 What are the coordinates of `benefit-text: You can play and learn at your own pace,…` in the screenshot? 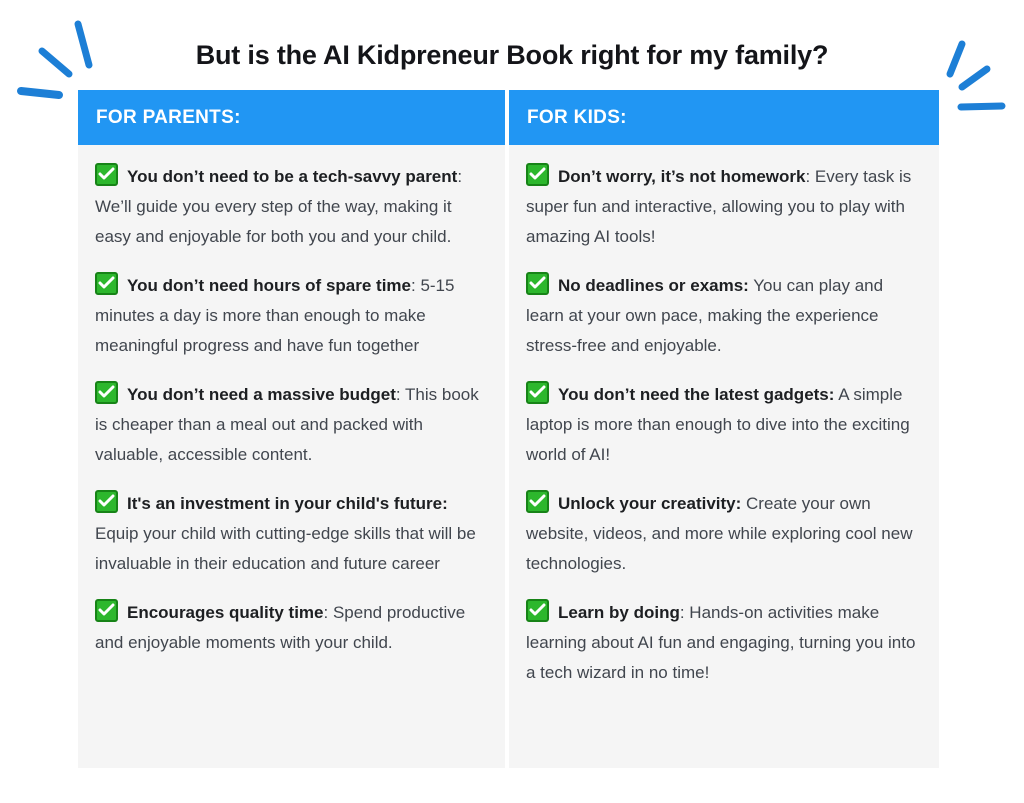 It's located at (705, 315).